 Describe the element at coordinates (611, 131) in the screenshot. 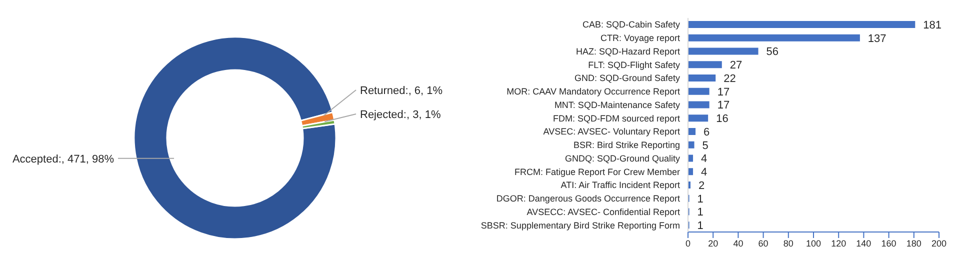

I see `y-tick-label: AVSEC: AVSEC- Voluntary Report` at that location.